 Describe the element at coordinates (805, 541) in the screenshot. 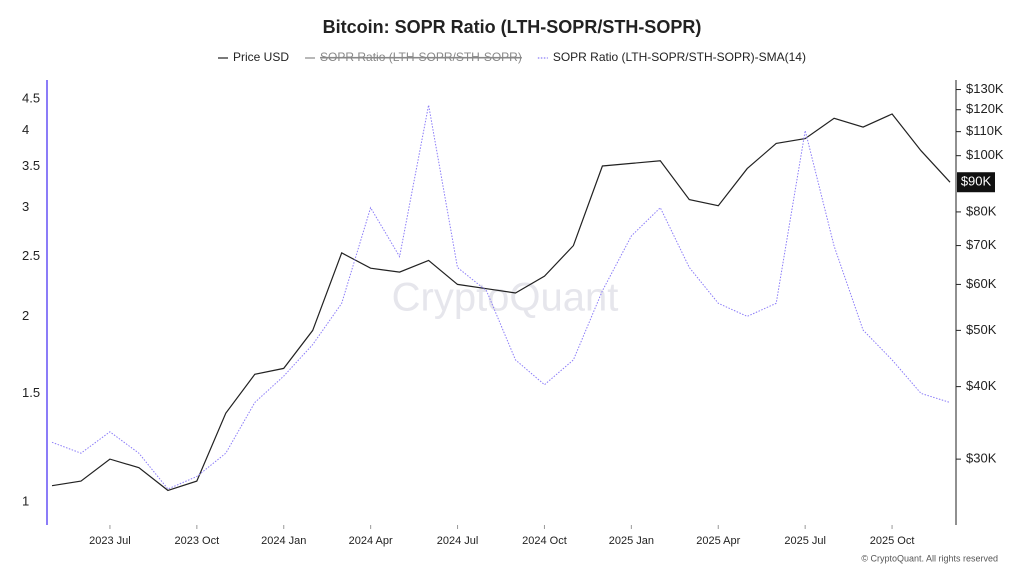

I see `x-tick-label: 2025 Jul` at that location.